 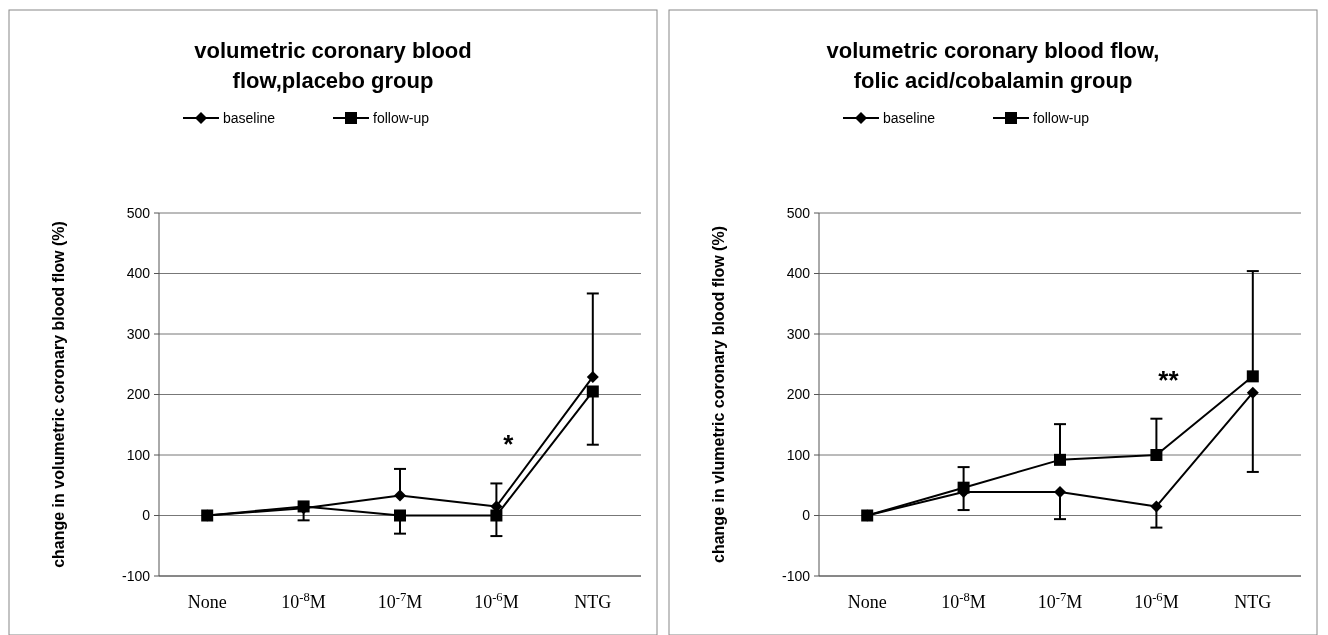 What do you see at coordinates (1169, 379) in the screenshot?
I see `annotation: **` at bounding box center [1169, 379].